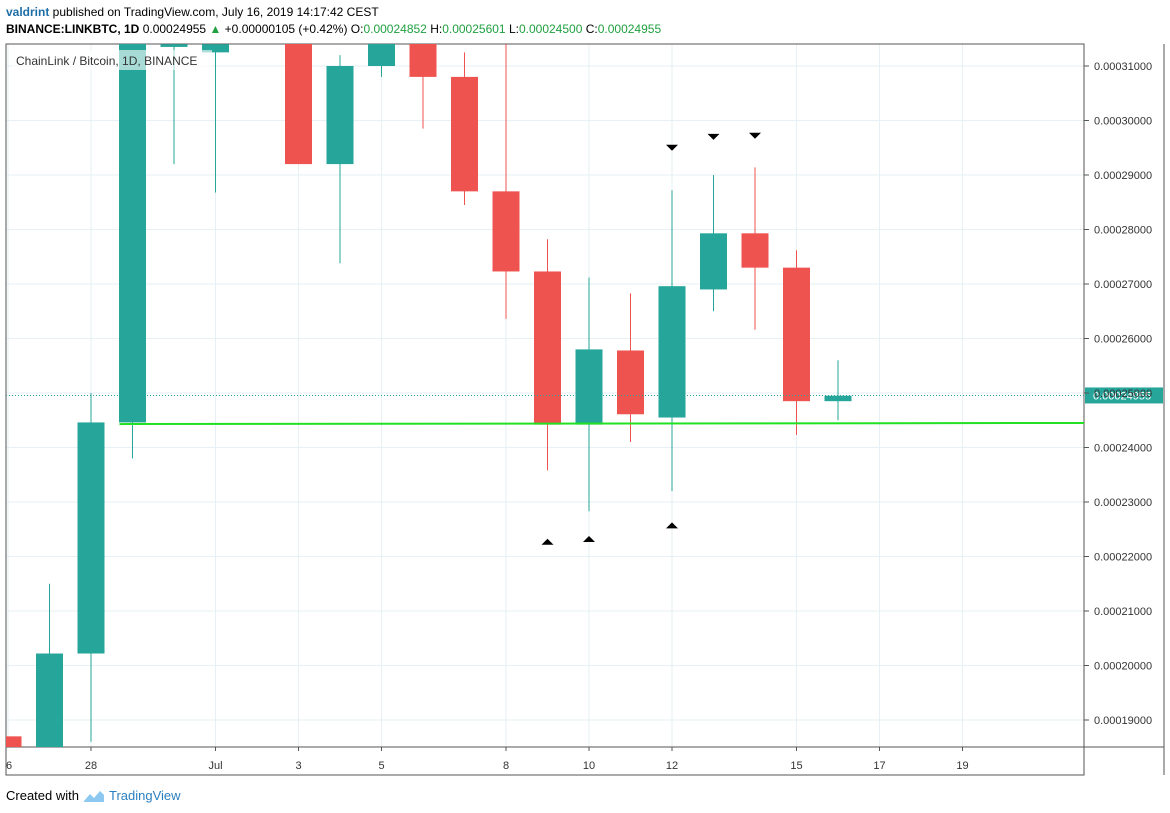 Image resolution: width=1170 pixels, height=813 pixels. Describe the element at coordinates (28, 12) in the screenshot. I see `author-name: valdrint` at that location.